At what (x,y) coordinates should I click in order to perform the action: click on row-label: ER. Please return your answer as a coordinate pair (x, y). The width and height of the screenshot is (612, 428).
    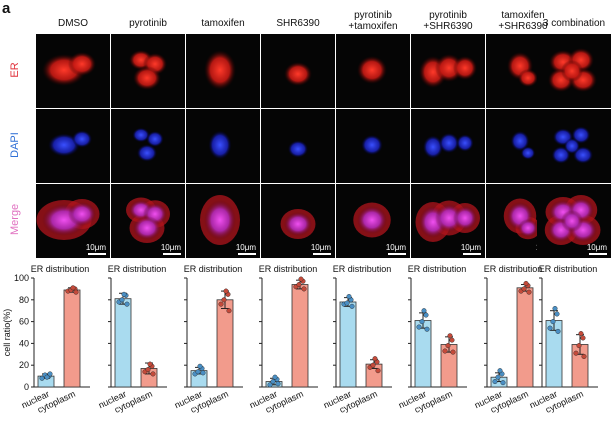
    Looking at the image, I should click on (15, 70).